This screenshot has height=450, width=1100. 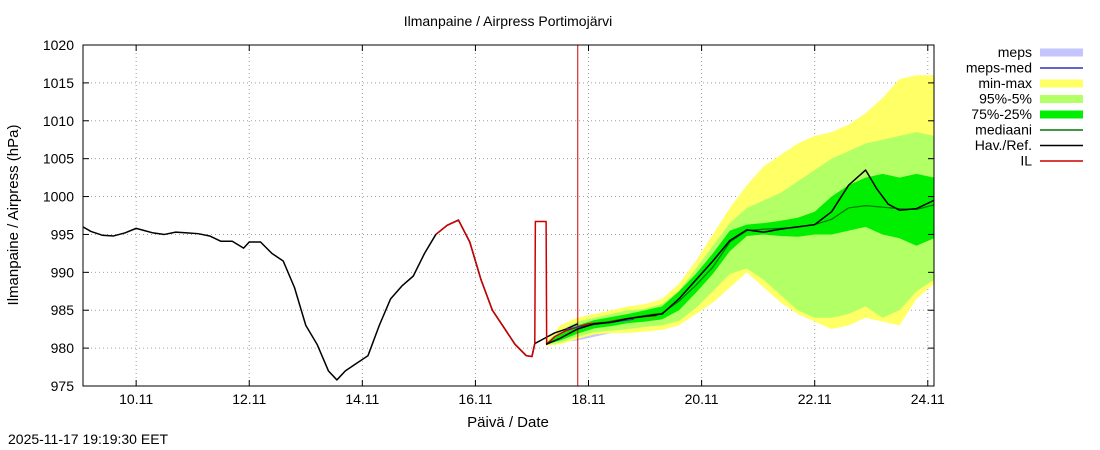 I want to click on legend-label-meps: meps, so click(x=1015, y=52).